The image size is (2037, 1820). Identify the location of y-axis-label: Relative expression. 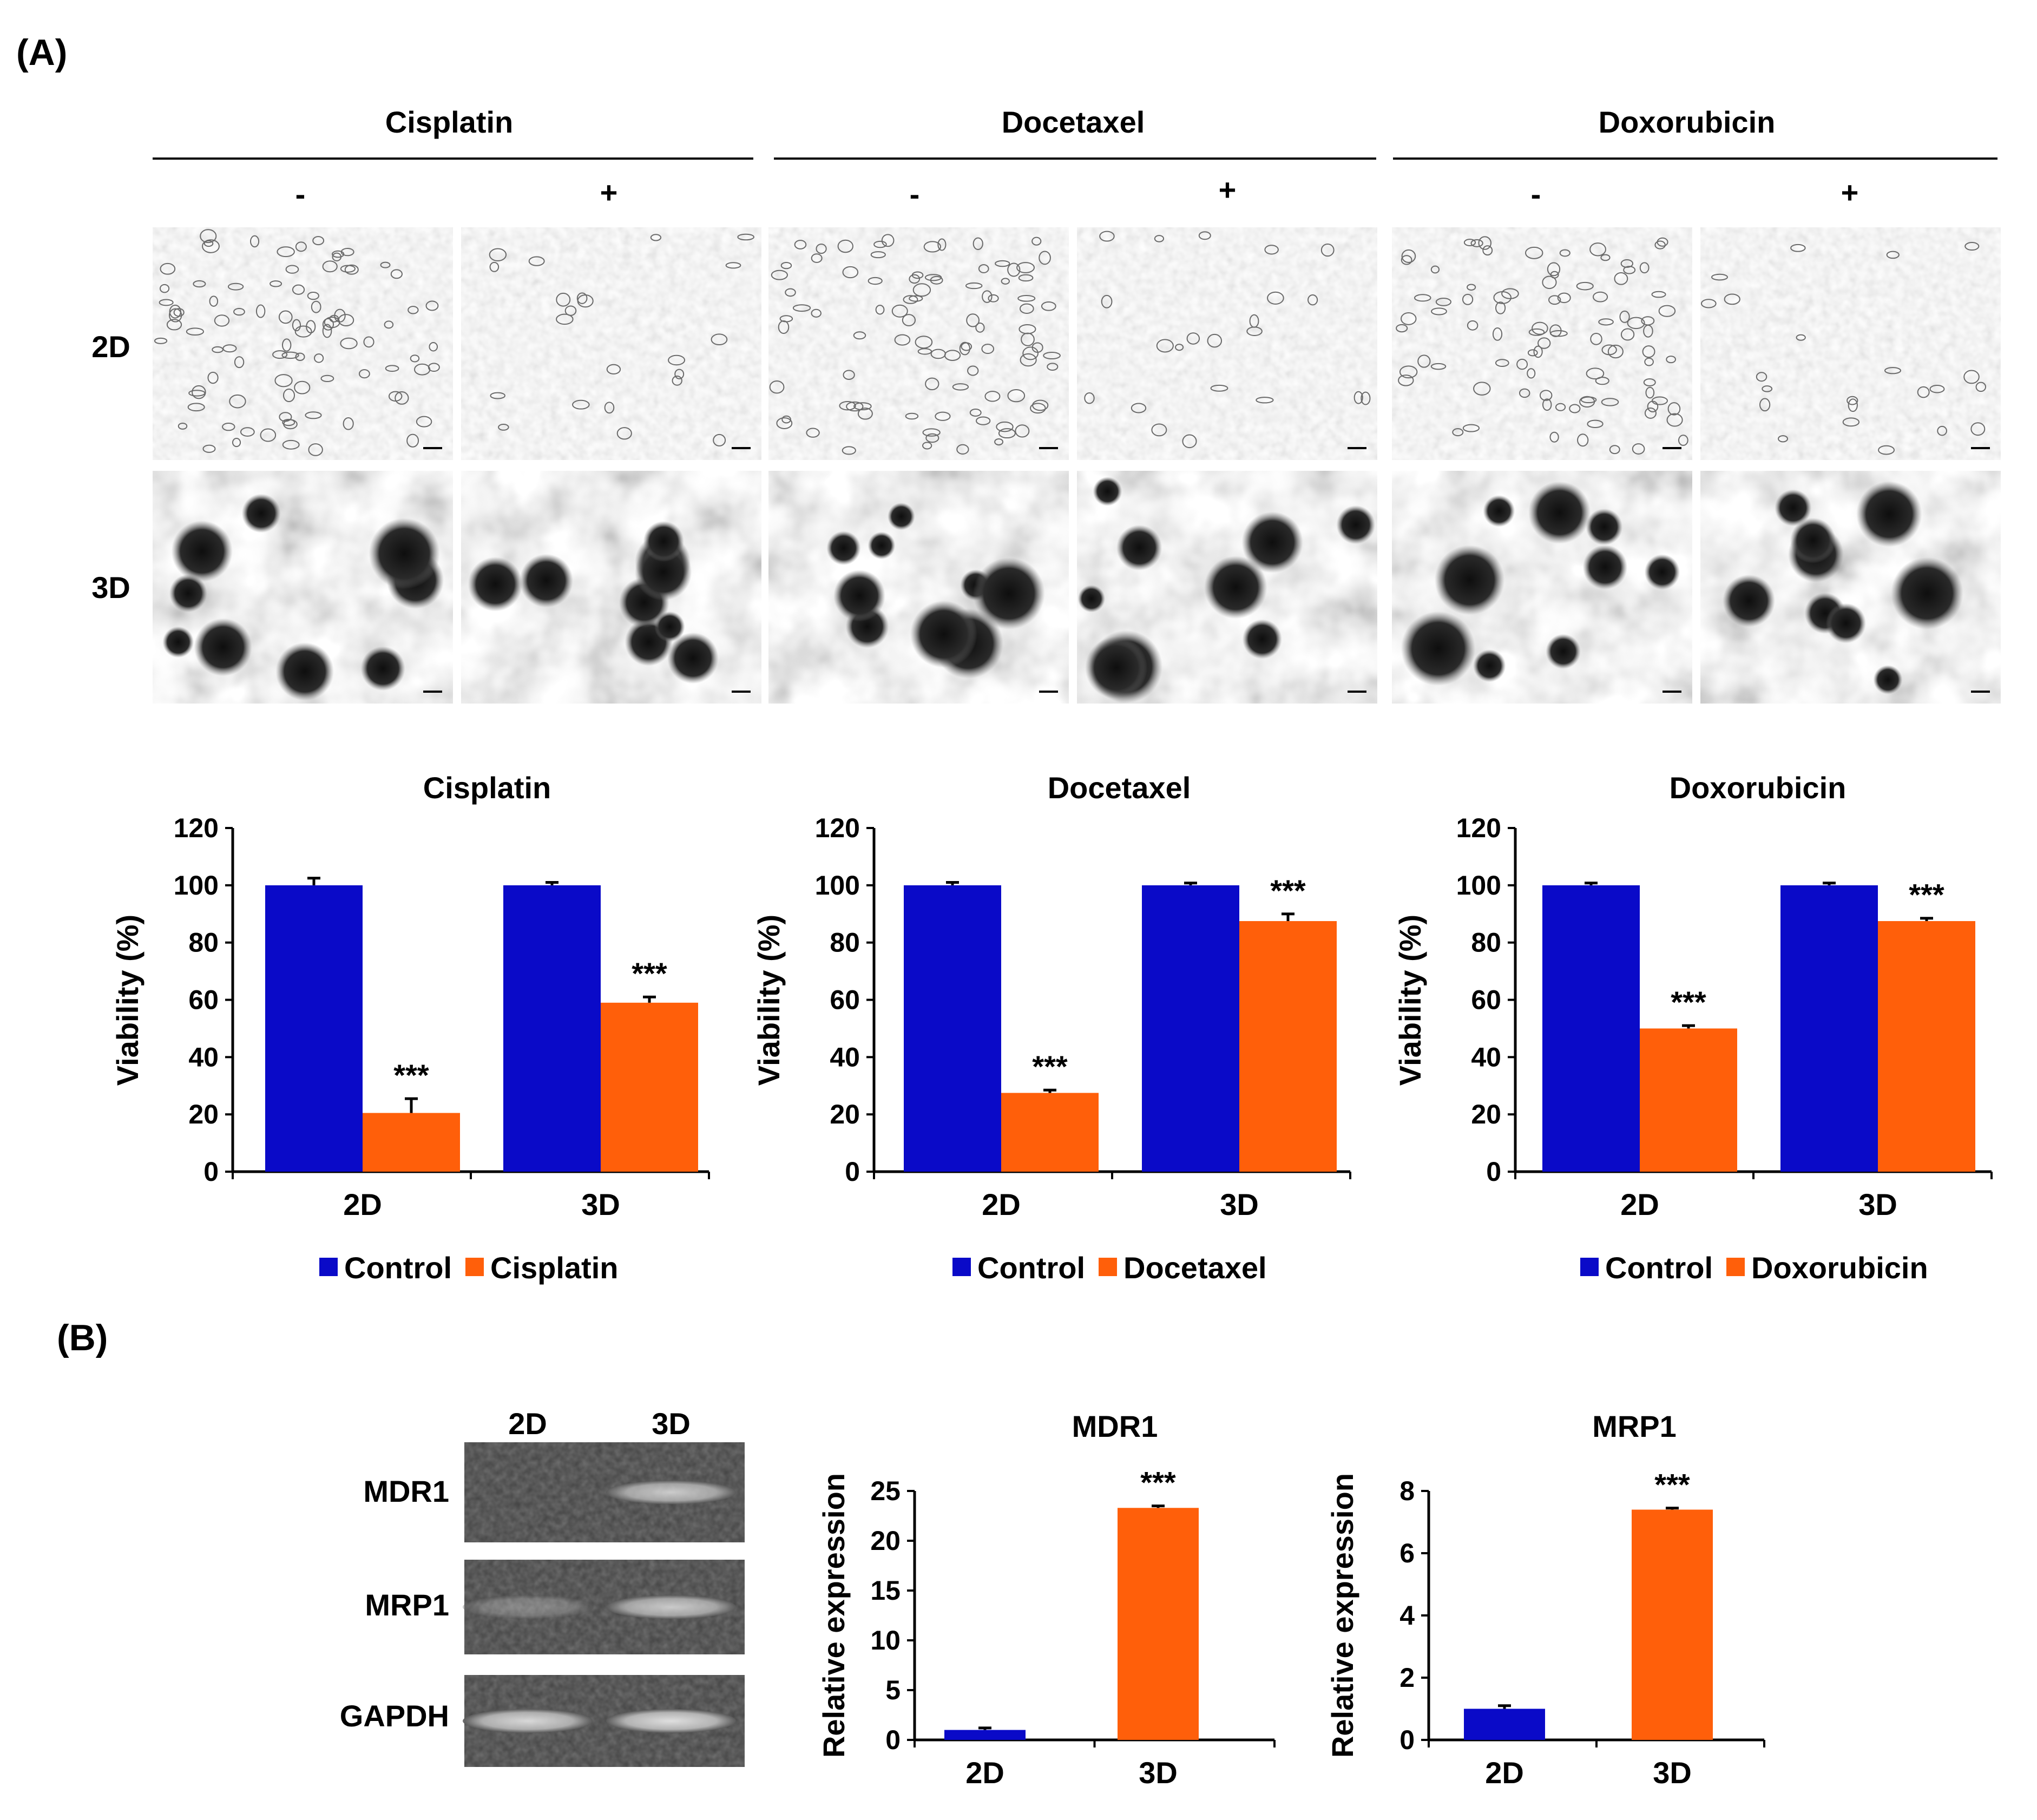
(834, 1615).